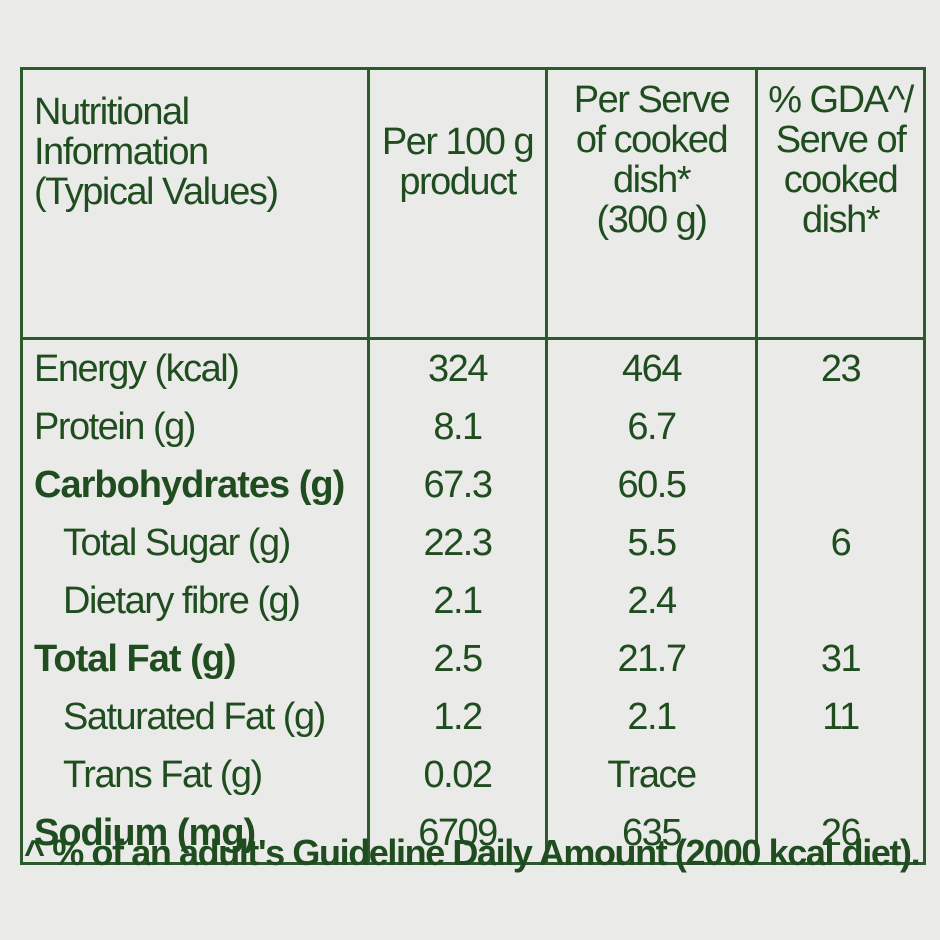 The image size is (940, 940). What do you see at coordinates (457, 427) in the screenshot?
I see `cell-per-100g: 8.1` at bounding box center [457, 427].